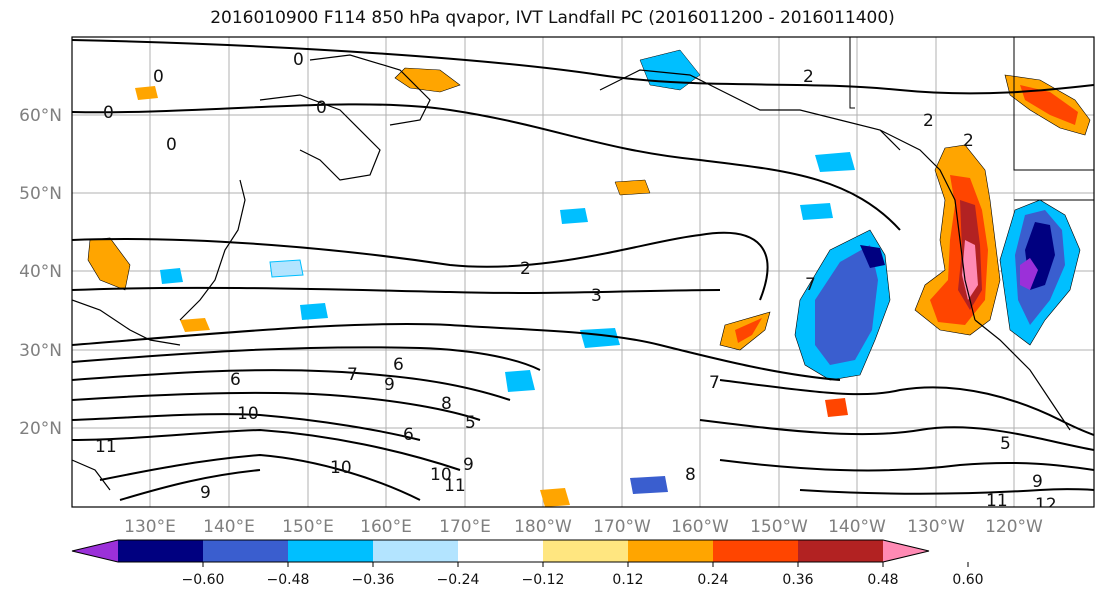  Describe the element at coordinates (40, 116) in the screenshot. I see `lat-label: 60°N` at that location.